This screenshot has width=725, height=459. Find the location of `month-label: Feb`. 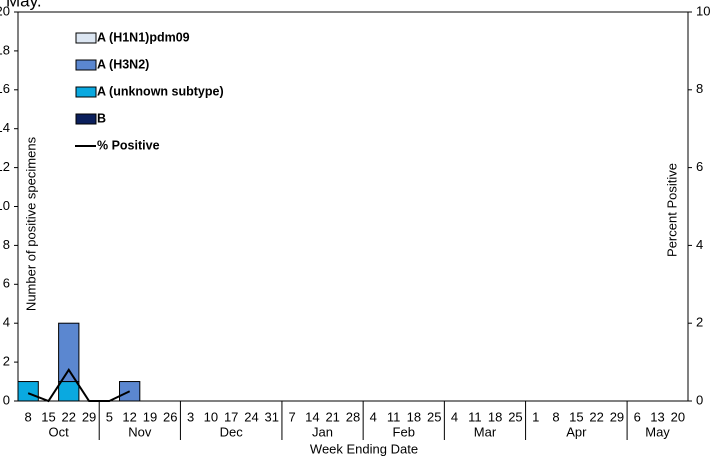

month-label: Feb is located at coordinates (404, 431).